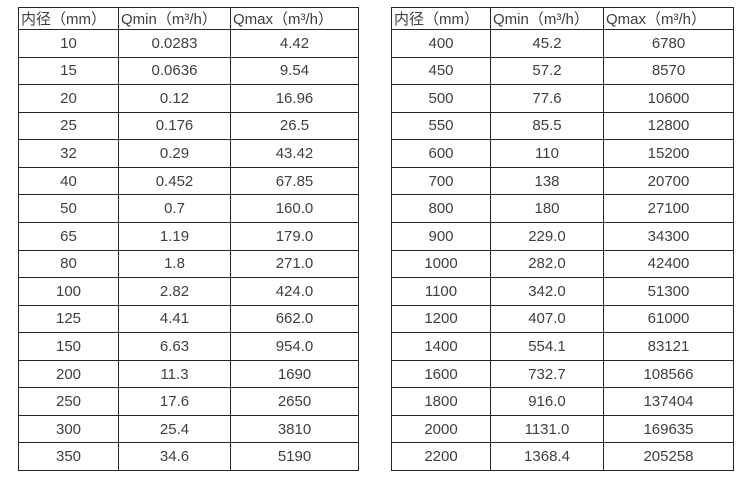  What do you see at coordinates (68, 18) in the screenshot?
I see `column-header: 内径（mm）` at bounding box center [68, 18].